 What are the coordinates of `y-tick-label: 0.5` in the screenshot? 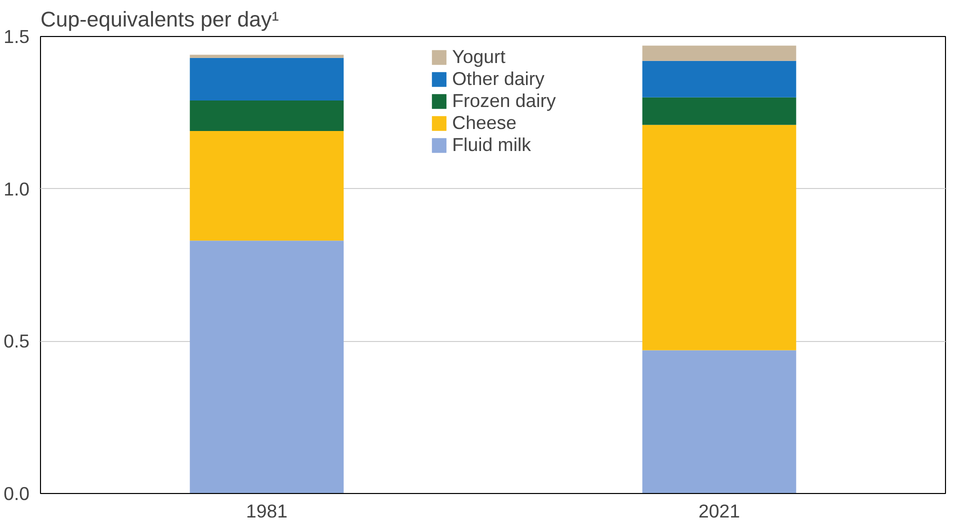 It's located at (17, 341).